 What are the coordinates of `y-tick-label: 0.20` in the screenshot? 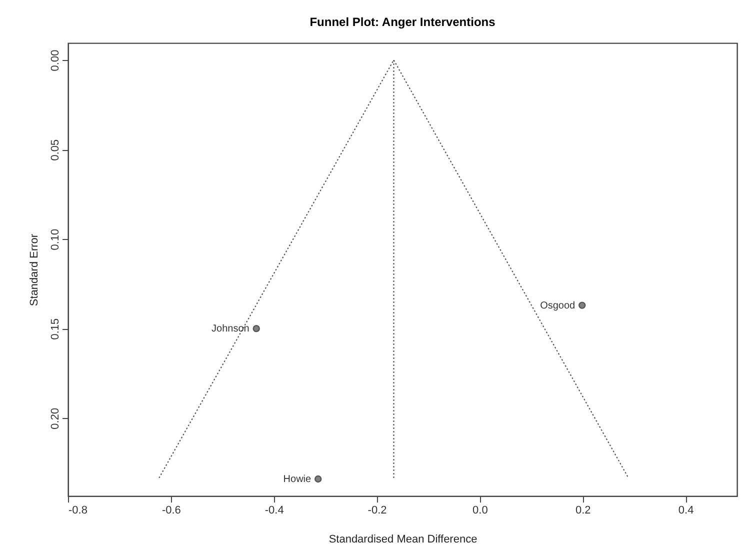 It's located at (56, 419).